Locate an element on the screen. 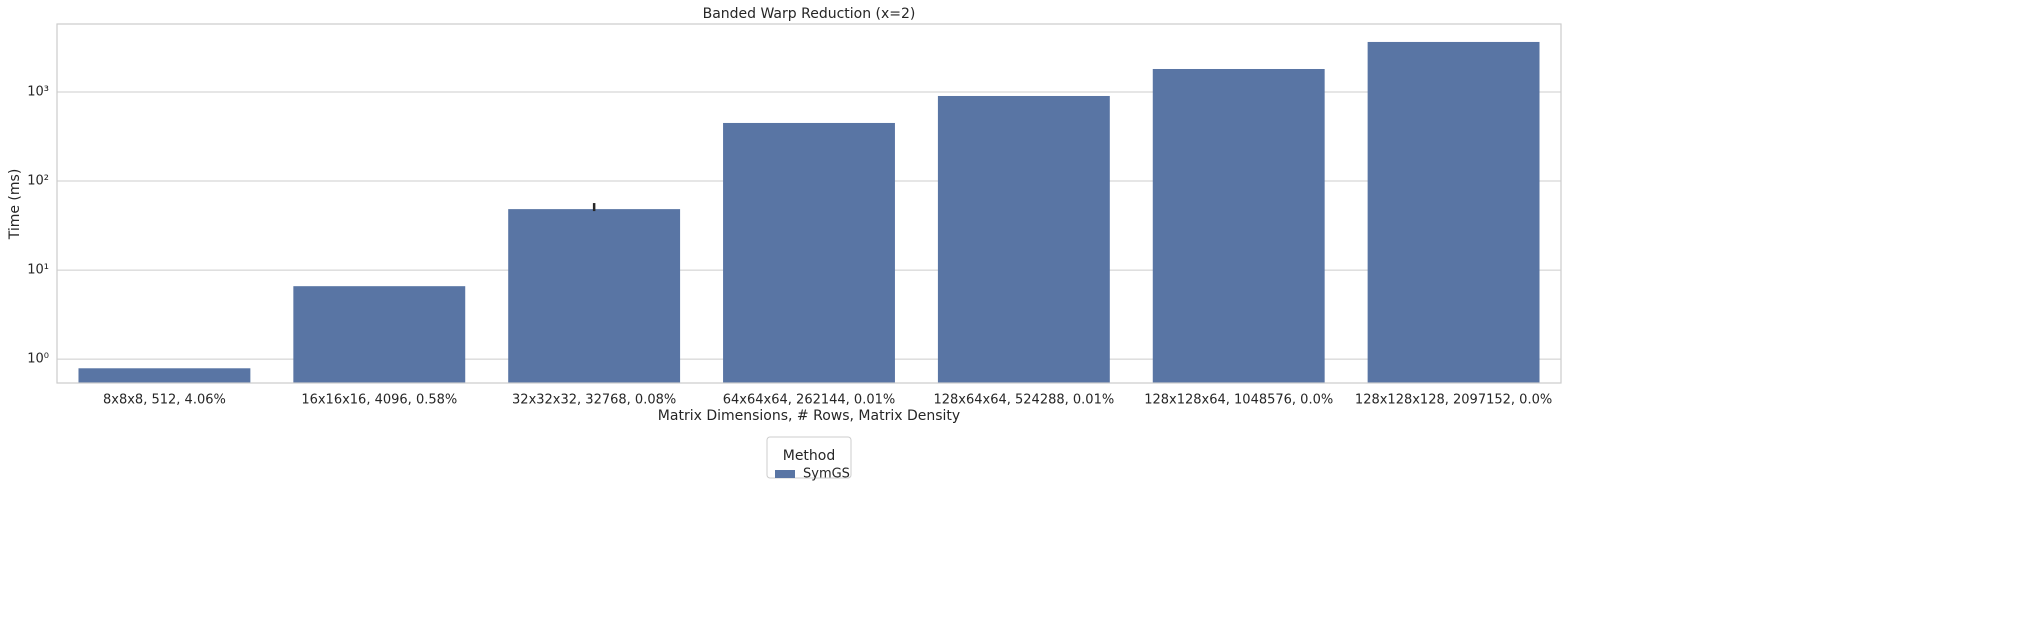 This screenshot has width=2021, height=639. x-tick-label: 16x16x16, 4096, 0.58% is located at coordinates (379, 400).